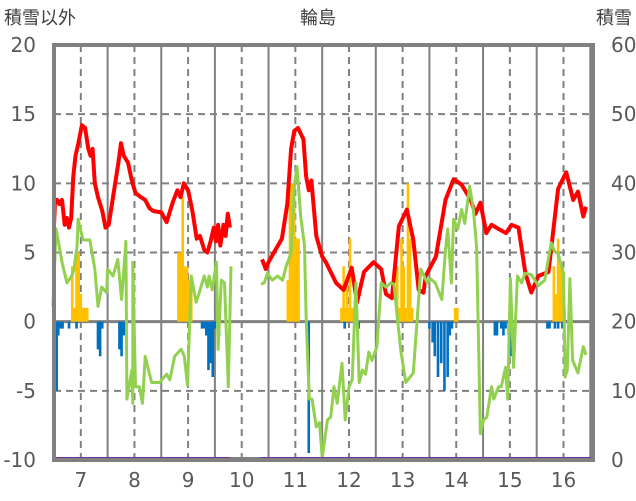  Describe the element at coordinates (19, 460) in the screenshot. I see `left-tick-label: -10` at that location.